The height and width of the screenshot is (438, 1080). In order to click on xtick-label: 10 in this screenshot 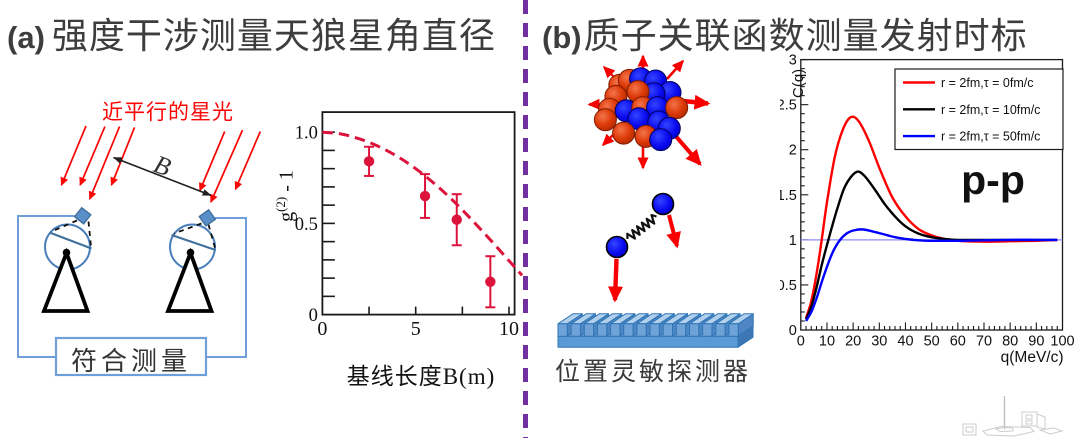, I will do `click(509, 329)`.